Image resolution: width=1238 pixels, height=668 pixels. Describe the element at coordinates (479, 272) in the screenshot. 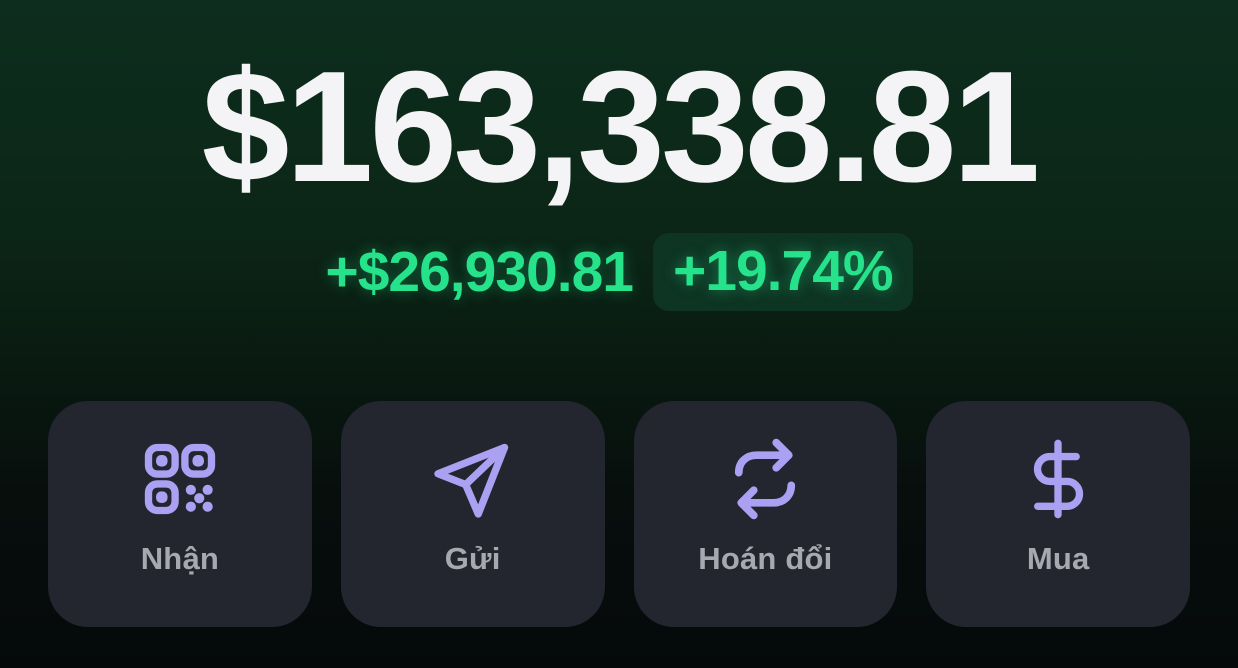

I see `change-amount: +$26,930.81` at that location.